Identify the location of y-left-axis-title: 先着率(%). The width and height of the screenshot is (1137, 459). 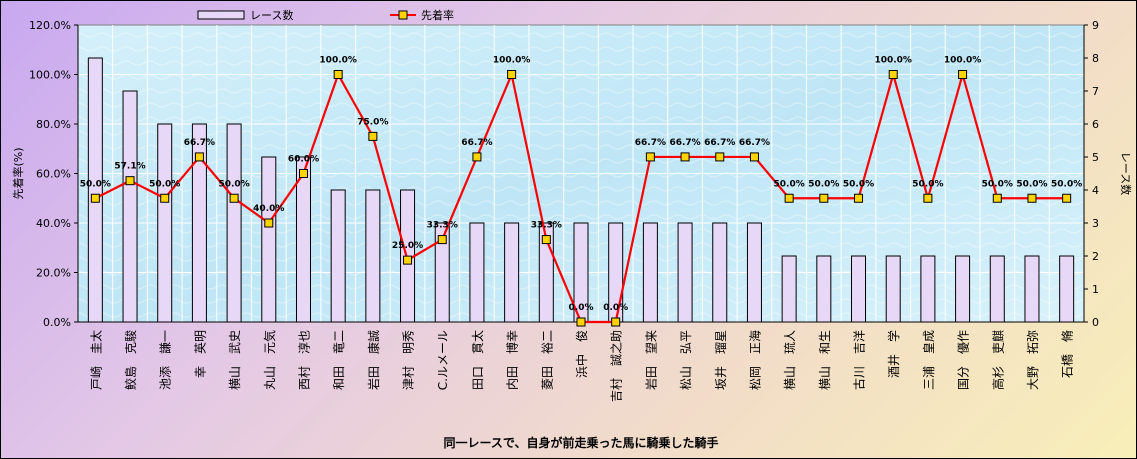
(18, 173).